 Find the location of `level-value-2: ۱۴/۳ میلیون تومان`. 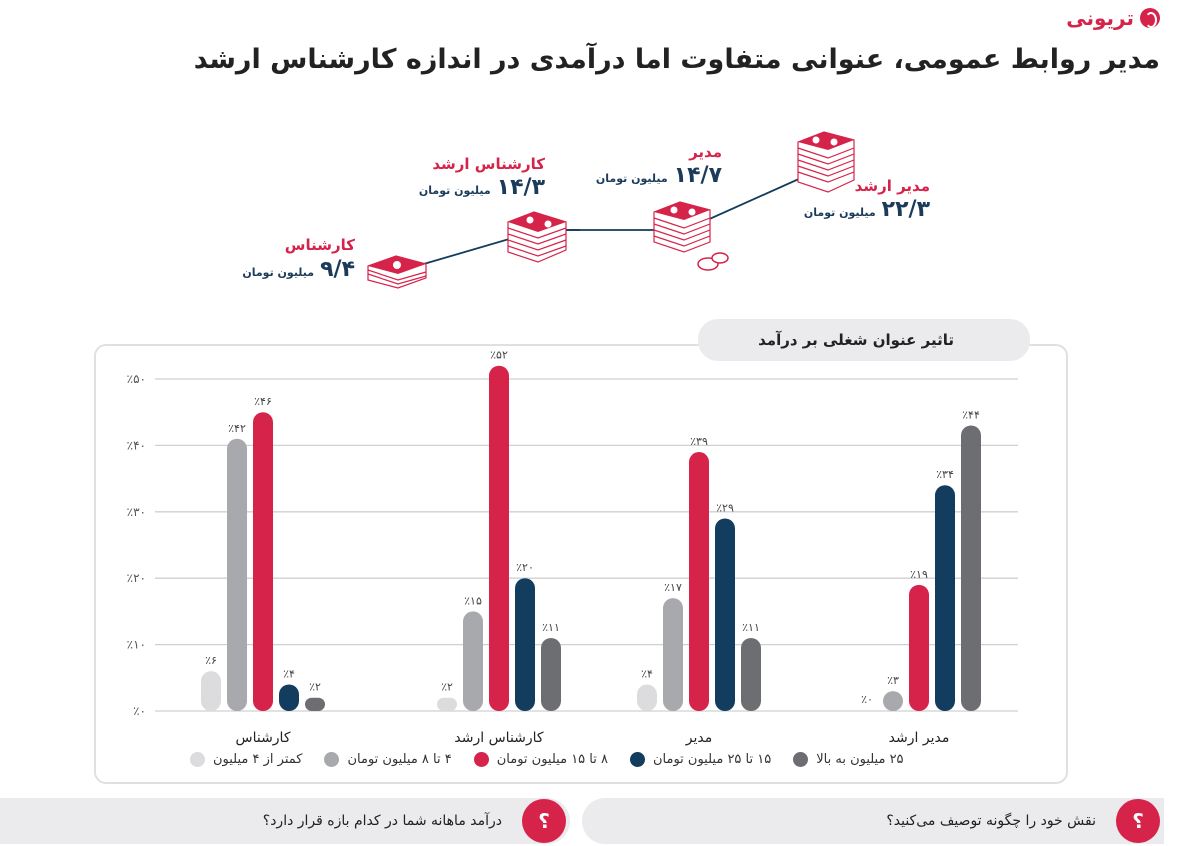

level-value-2: ۱۴/۳ میلیون تومان is located at coordinates (482, 187).